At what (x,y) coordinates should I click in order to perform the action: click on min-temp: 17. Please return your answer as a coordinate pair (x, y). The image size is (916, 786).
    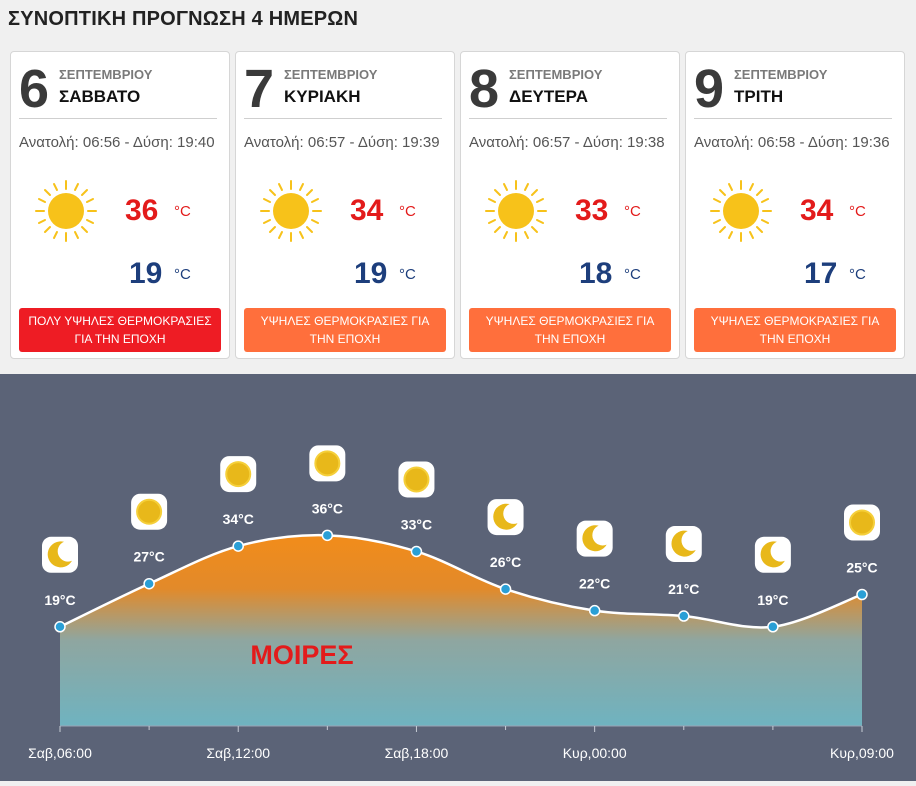
    Looking at the image, I should click on (821, 273).